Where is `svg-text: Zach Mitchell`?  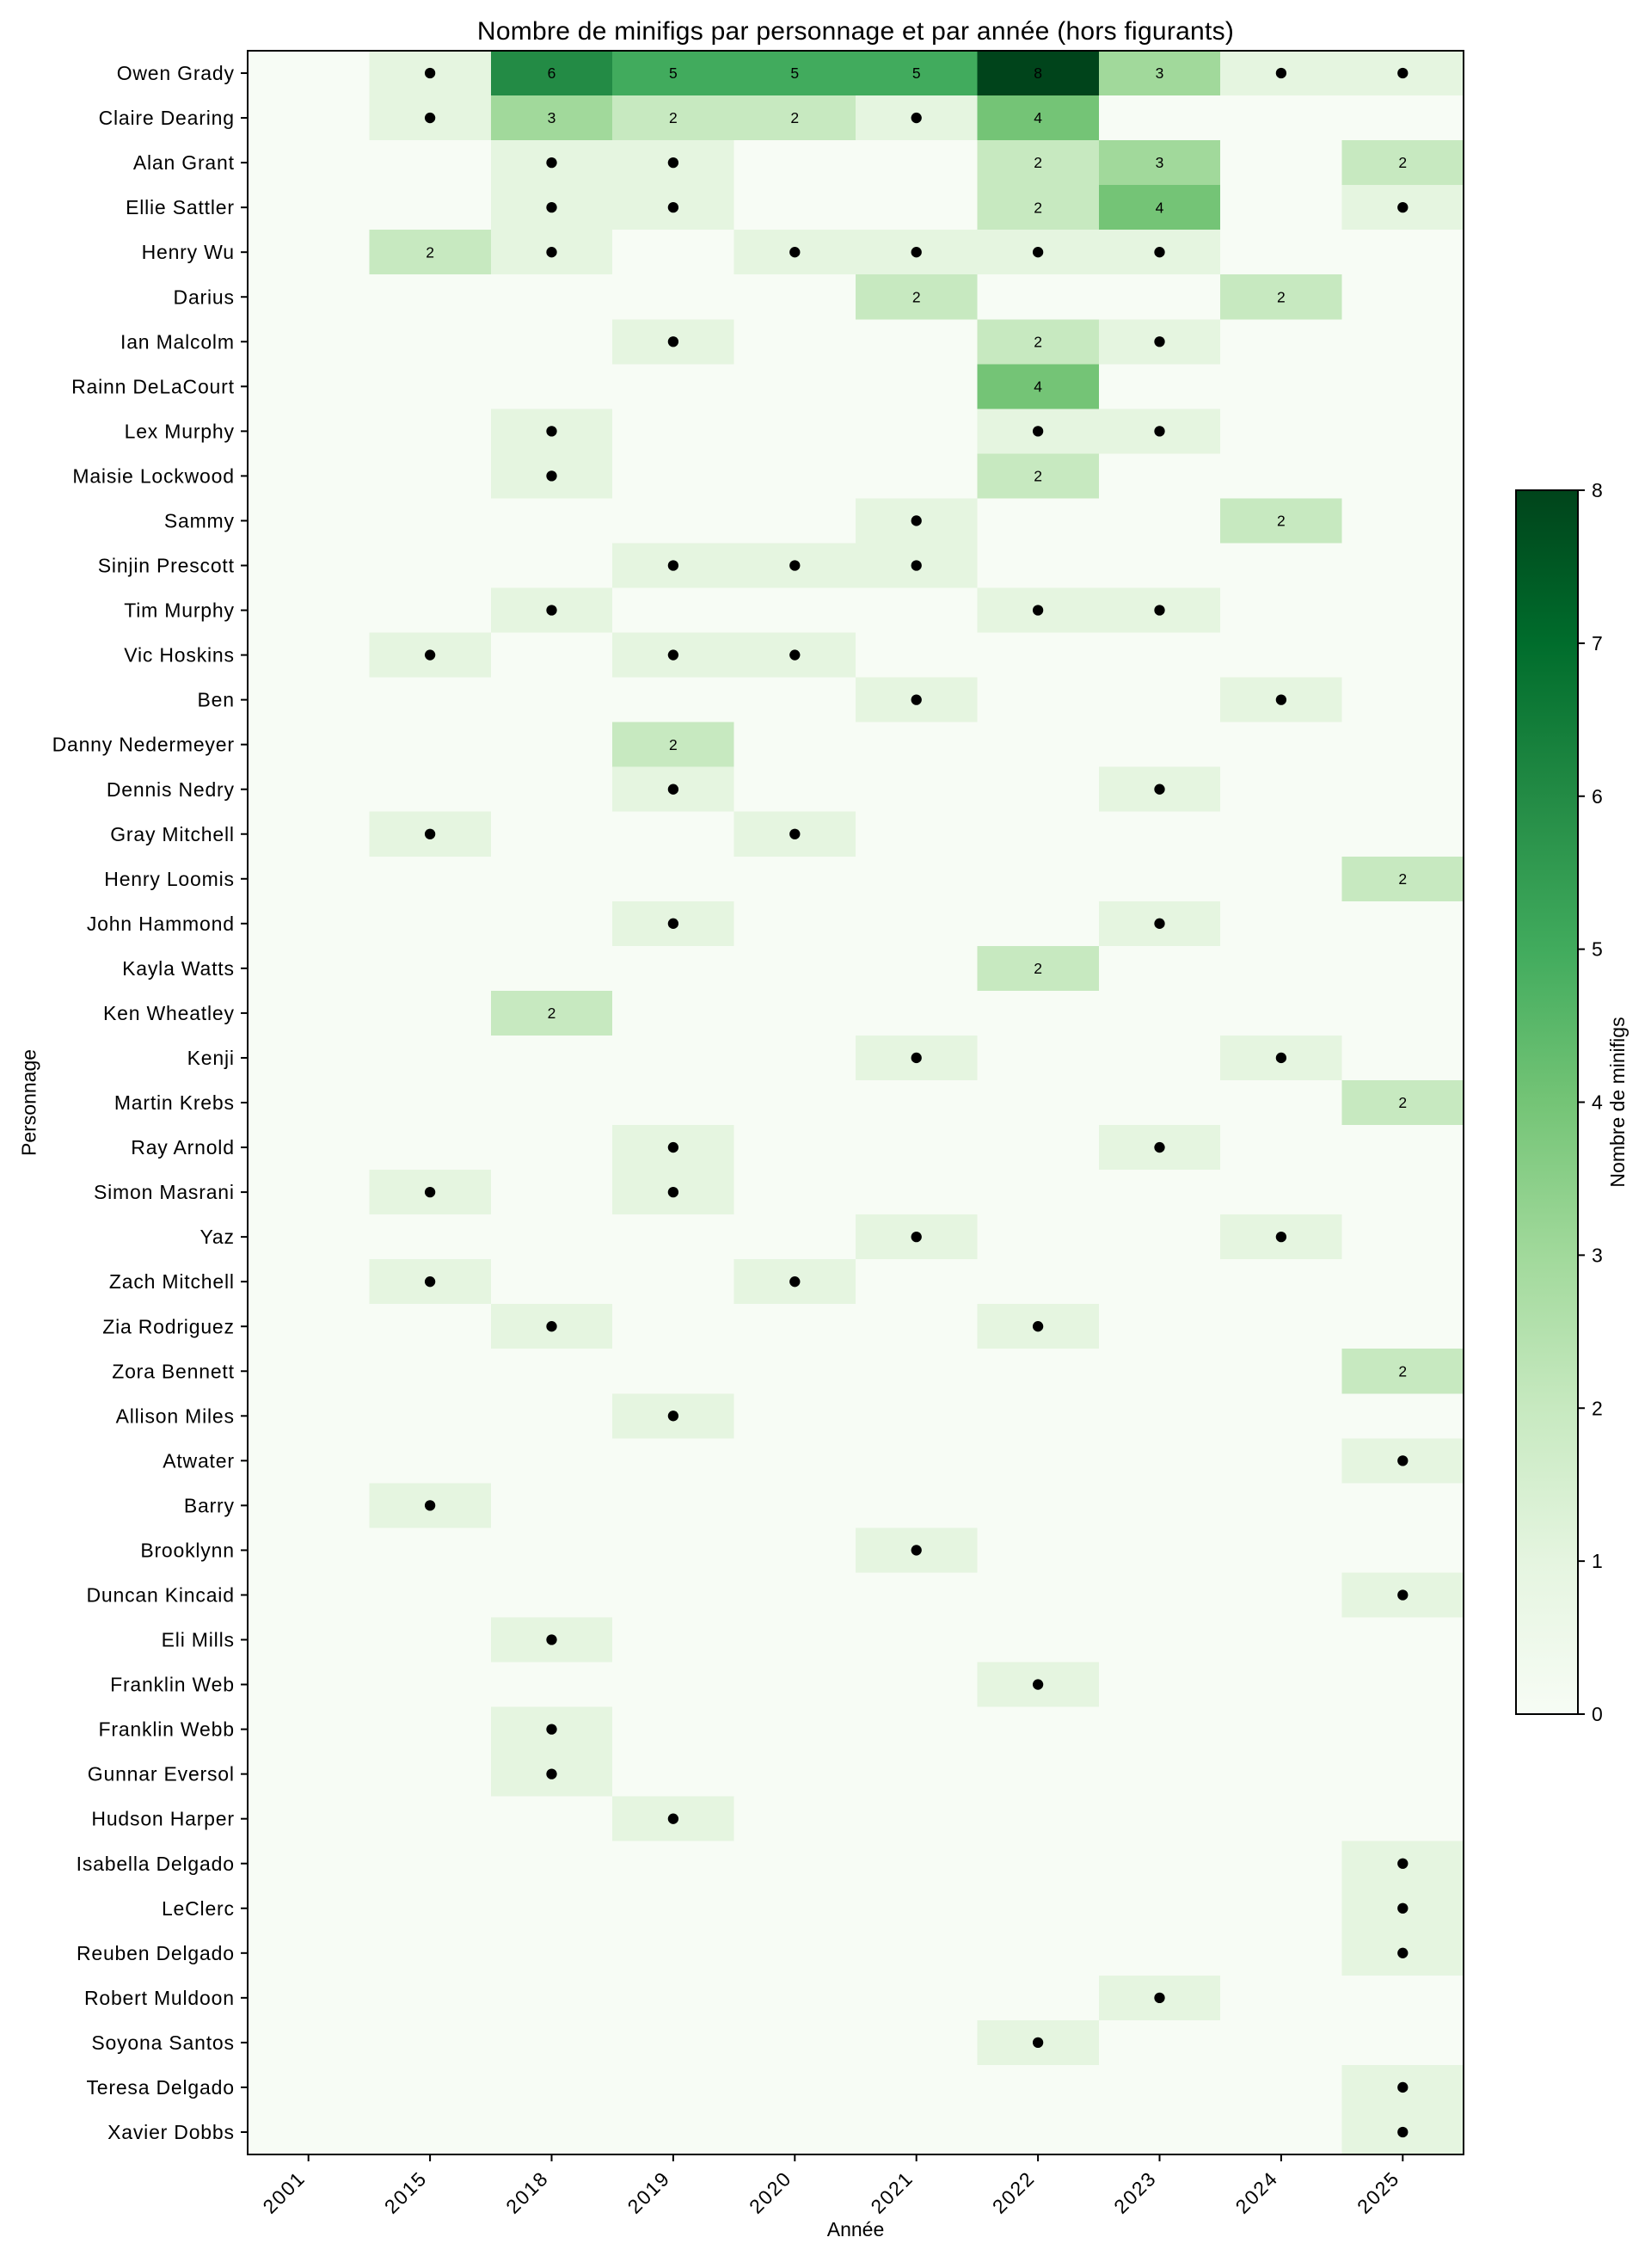
svg-text: Zach Mitchell is located at coordinates (172, 1281).